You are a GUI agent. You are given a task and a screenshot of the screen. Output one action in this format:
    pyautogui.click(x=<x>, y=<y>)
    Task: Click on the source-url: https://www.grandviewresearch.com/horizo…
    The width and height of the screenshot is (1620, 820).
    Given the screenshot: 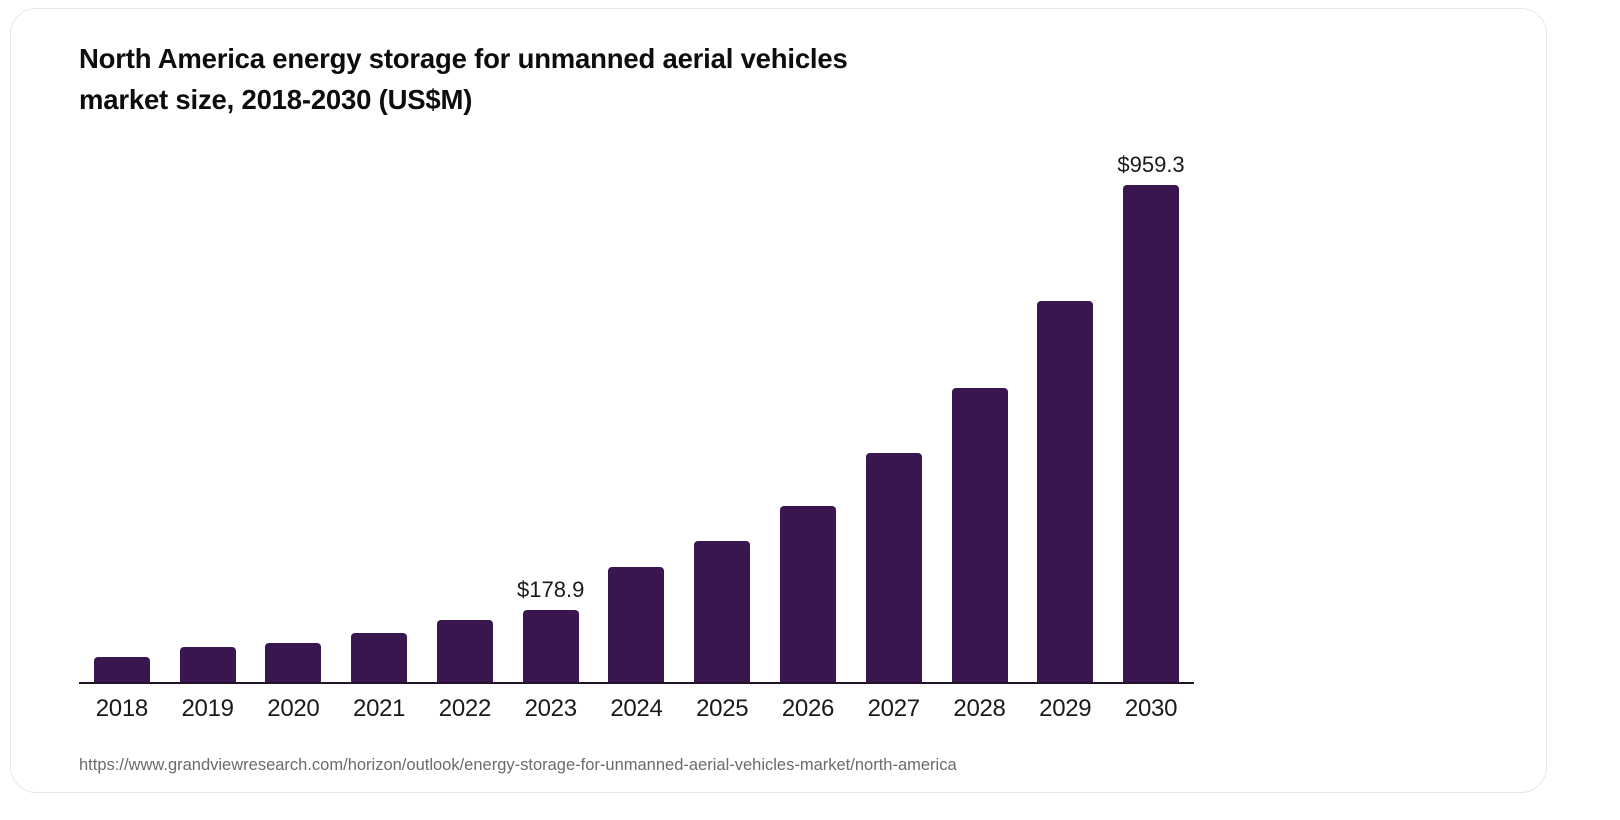 What is the action you would take?
    pyautogui.click(x=518, y=765)
    